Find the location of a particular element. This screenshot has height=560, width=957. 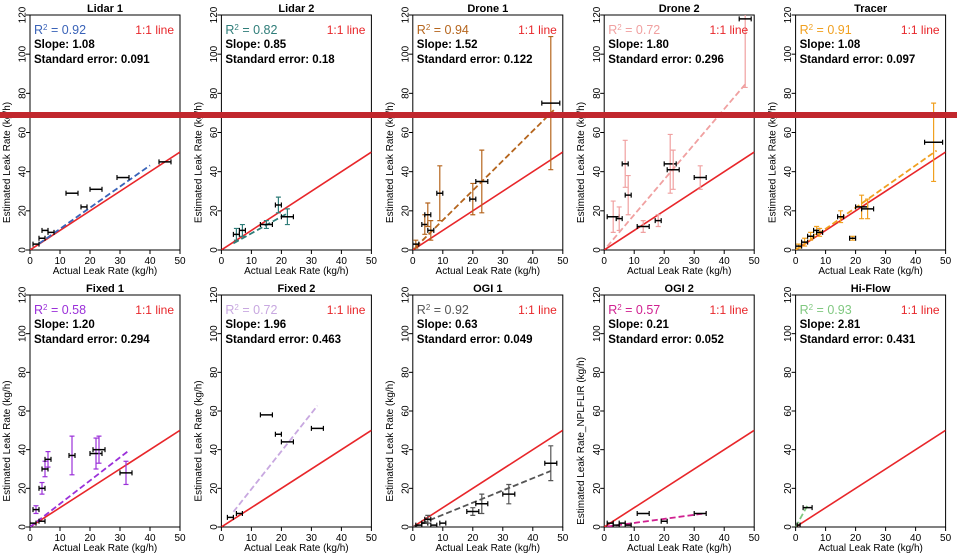

slope-text: Slope: 0.63 is located at coordinates (447, 325).